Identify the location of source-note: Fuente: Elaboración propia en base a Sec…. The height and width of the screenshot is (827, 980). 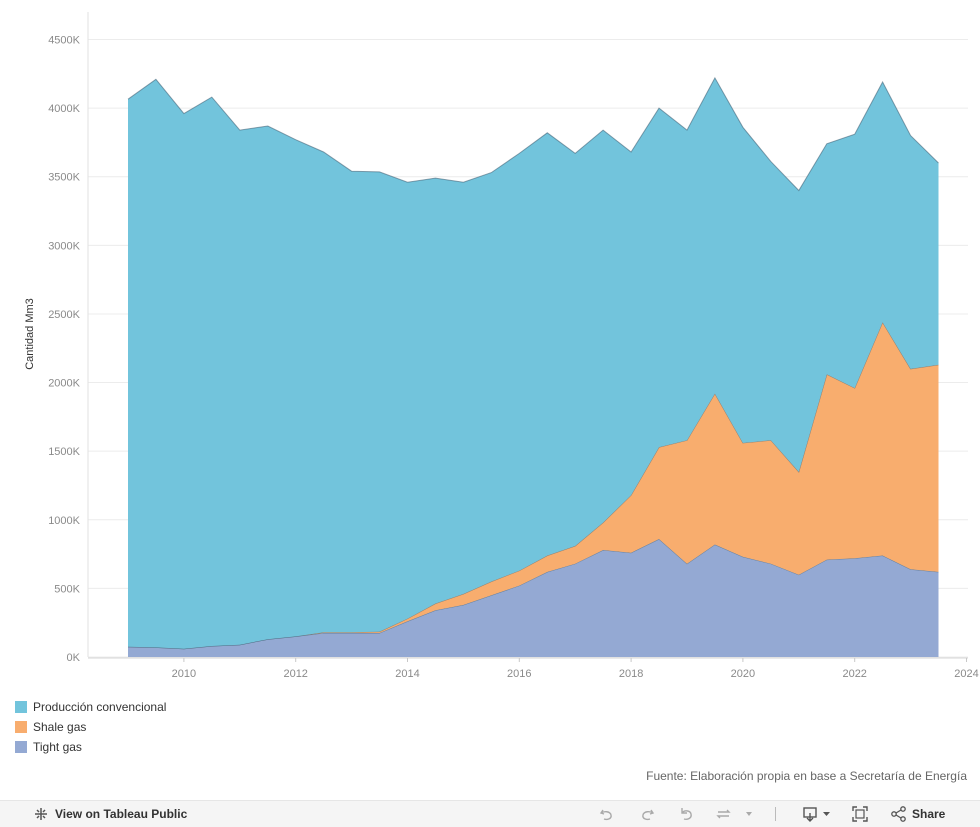
(806, 776).